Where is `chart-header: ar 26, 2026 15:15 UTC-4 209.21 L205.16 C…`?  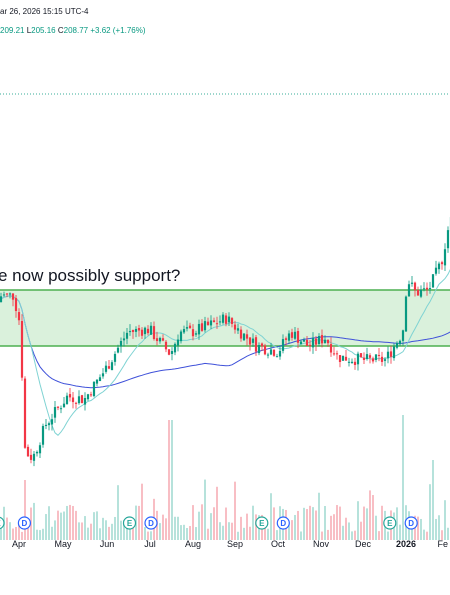
chart-header: ar 26, 2026 15:15 UTC-4 209.21 L205.16 C… is located at coordinates (225, 22).